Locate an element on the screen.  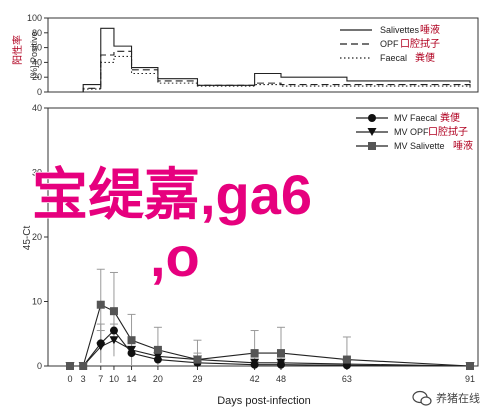
top-legend-item-salivettes: Salivettes 唾液 is located at coordinates (390, 29).